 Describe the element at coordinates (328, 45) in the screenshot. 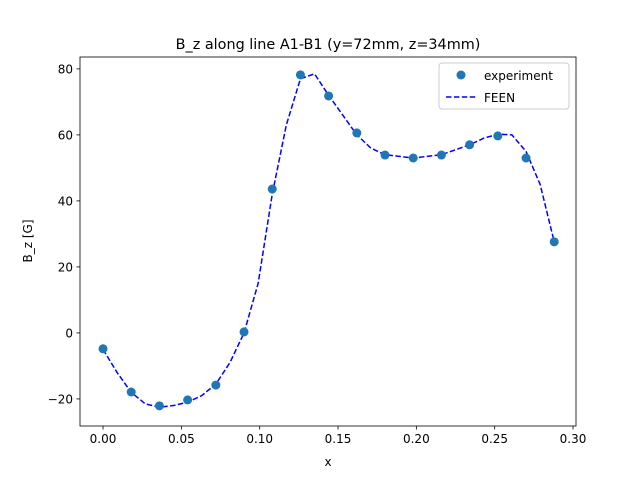

I see `chart-title: B_z along line A1-B1 (y=72mm, z=34mm)` at that location.